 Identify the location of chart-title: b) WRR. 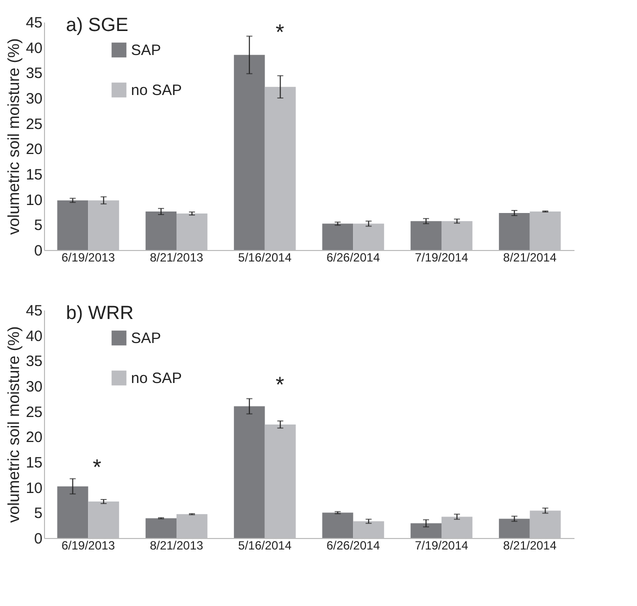
(100, 313).